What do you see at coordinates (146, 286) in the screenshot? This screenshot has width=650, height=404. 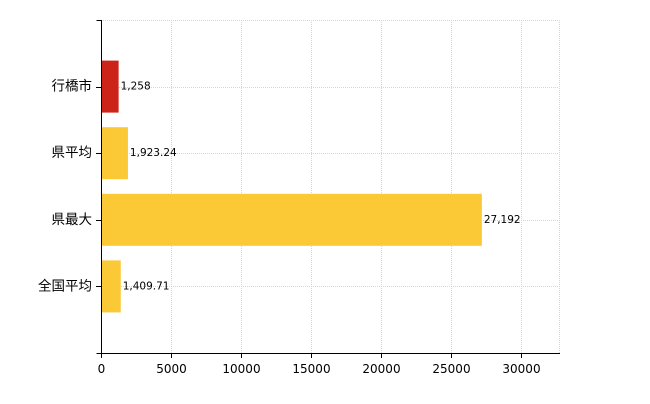 I see `data-label: 1,409.71` at bounding box center [146, 286].